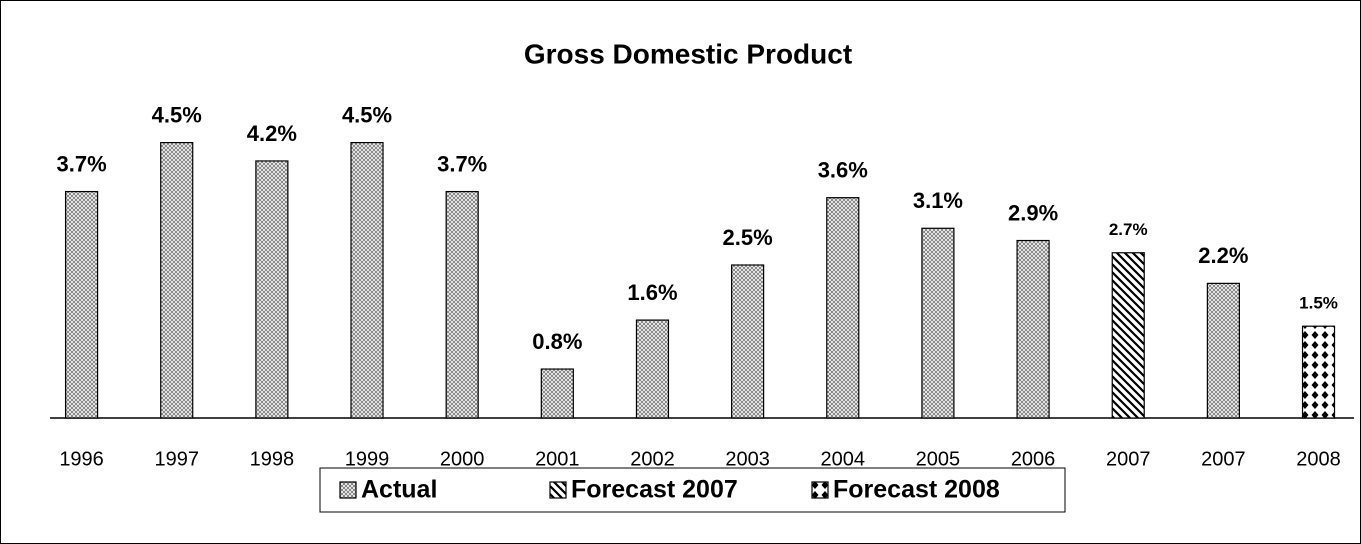 The image size is (1361, 544). What do you see at coordinates (652, 292) in the screenshot?
I see `data-label: 1.6%` at bounding box center [652, 292].